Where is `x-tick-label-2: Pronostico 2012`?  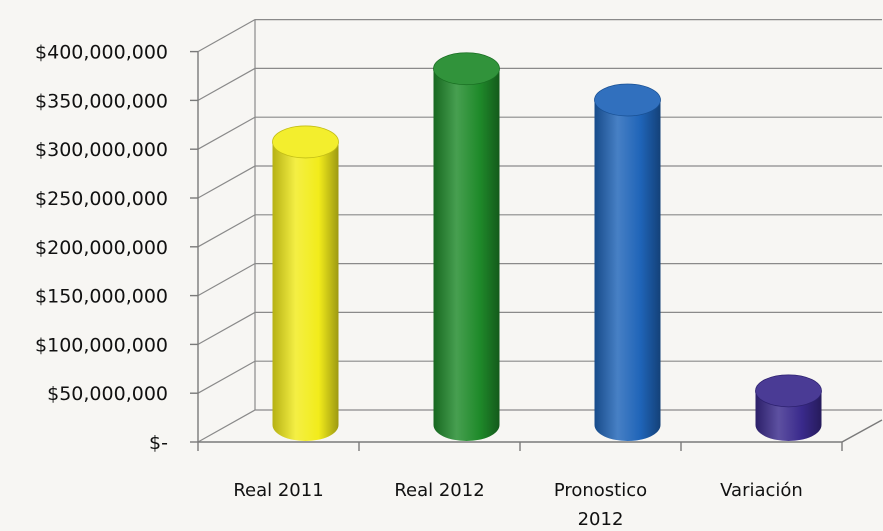
x-tick-label-2: Pronostico 2012 is located at coordinates (600, 505).